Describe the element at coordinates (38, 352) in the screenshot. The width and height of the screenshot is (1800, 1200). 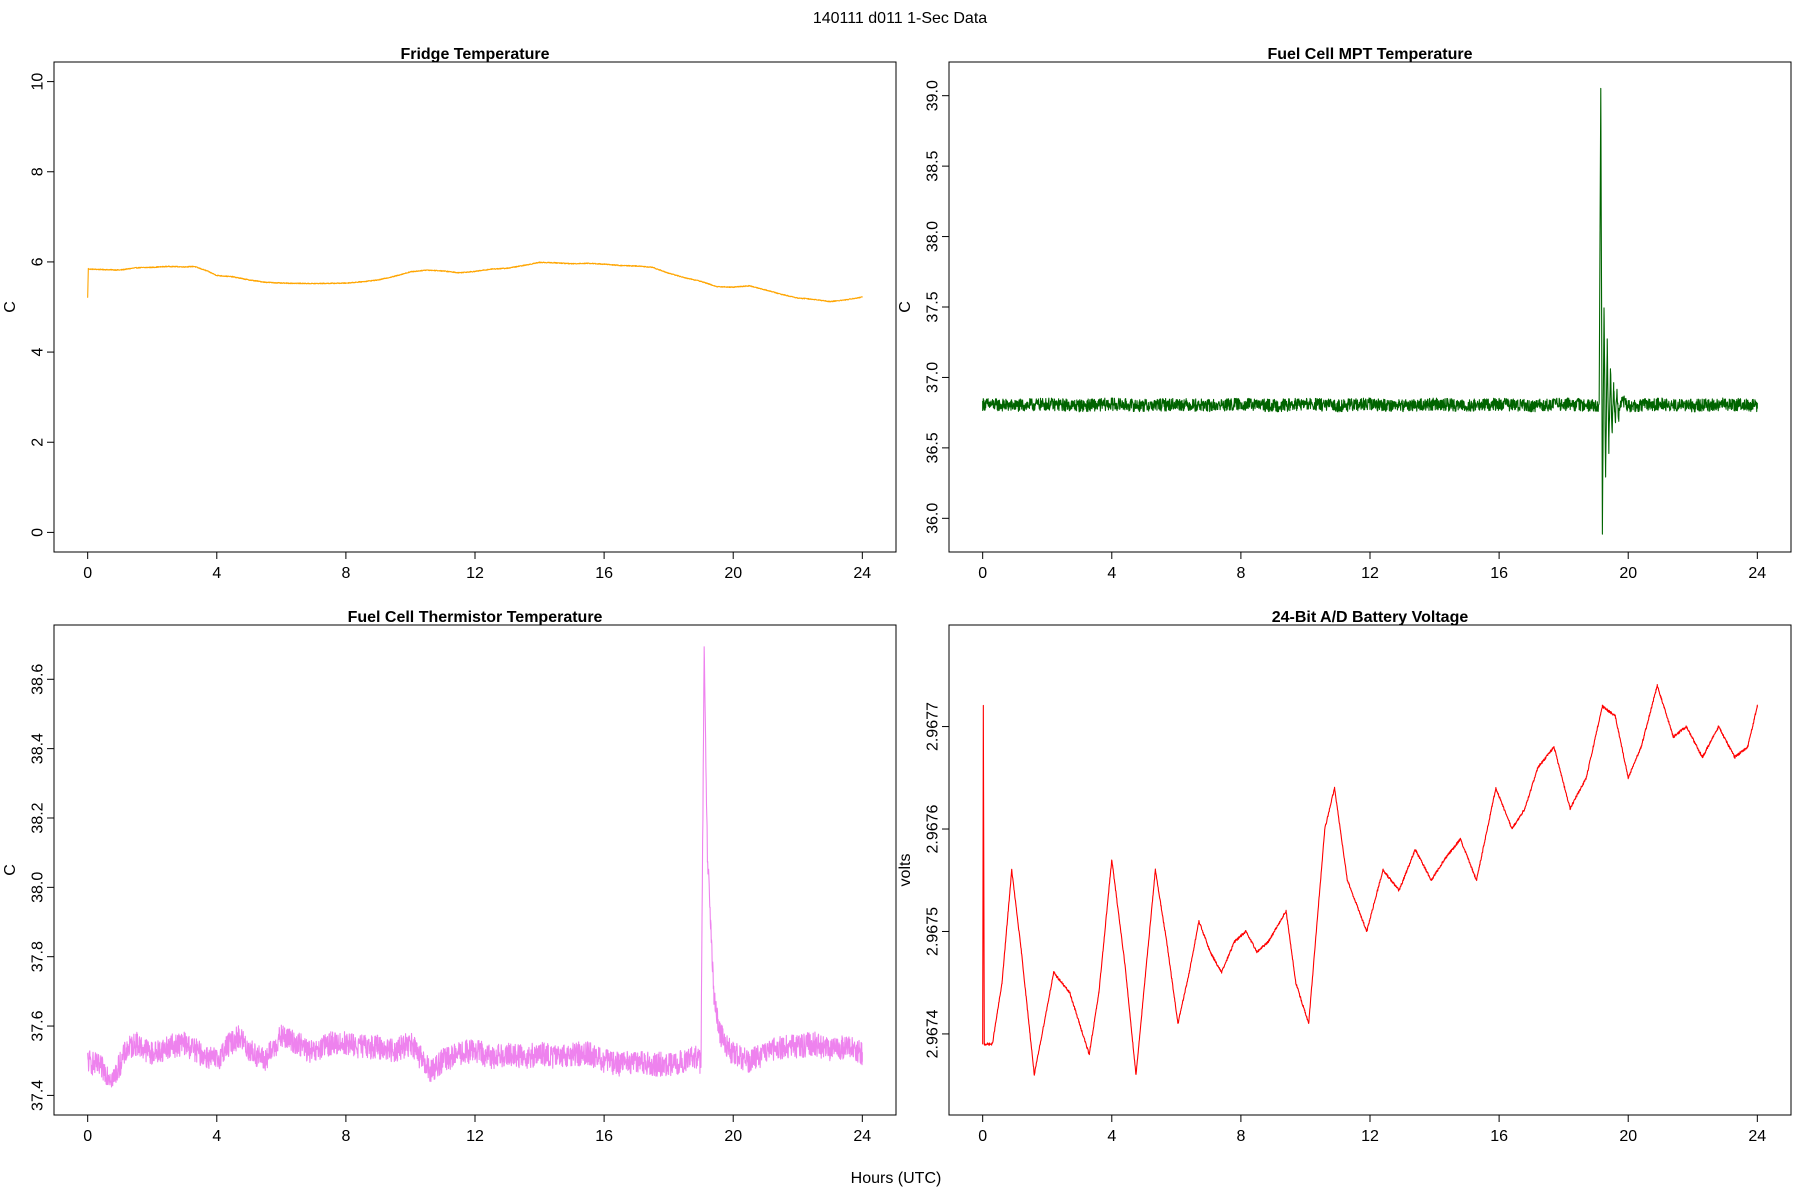
I see `y-tick-label: 4` at that location.